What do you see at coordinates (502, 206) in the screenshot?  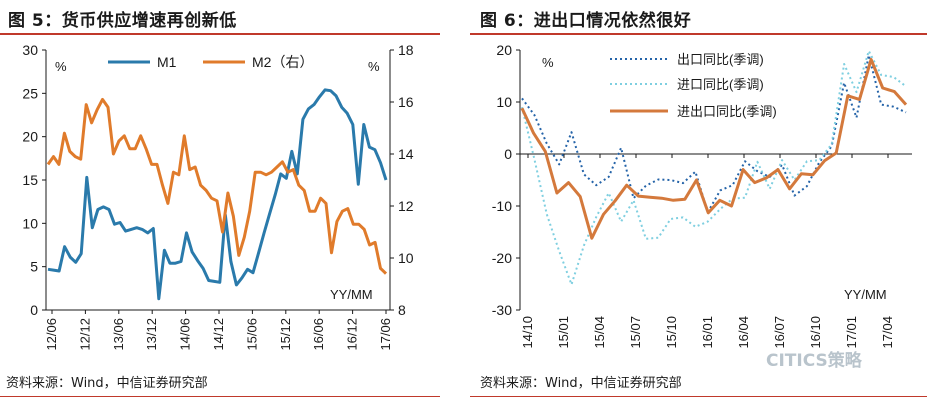 I see `y-tick-label: -10` at bounding box center [502, 206].